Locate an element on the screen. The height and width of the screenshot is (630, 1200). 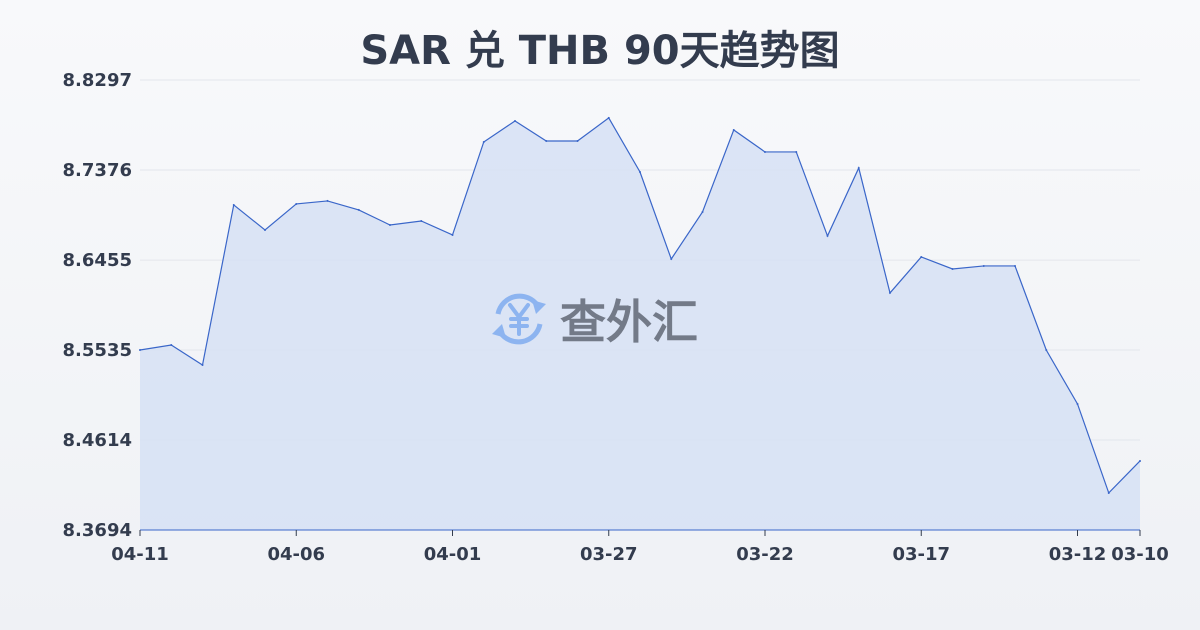
x-tick-label: 04-06 is located at coordinates (296, 554).